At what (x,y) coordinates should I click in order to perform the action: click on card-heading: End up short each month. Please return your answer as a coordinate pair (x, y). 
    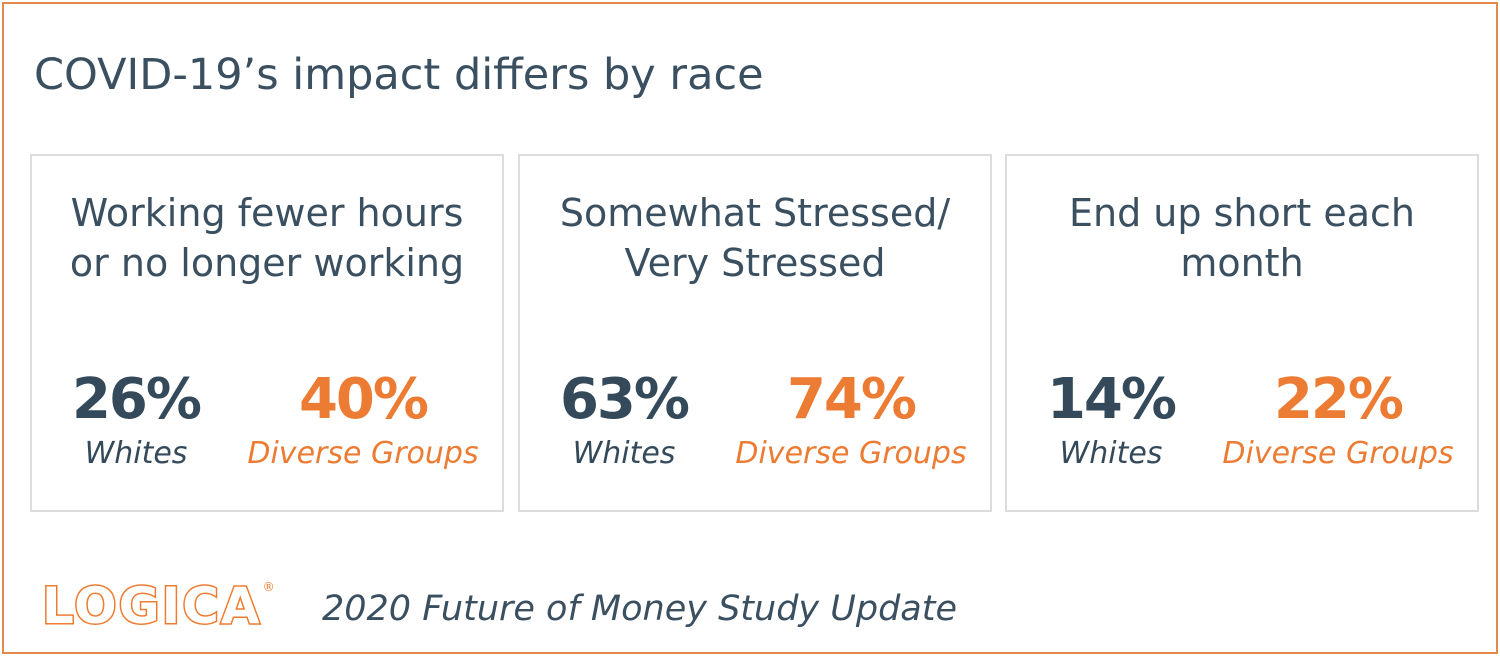
    Looking at the image, I should click on (1242, 238).